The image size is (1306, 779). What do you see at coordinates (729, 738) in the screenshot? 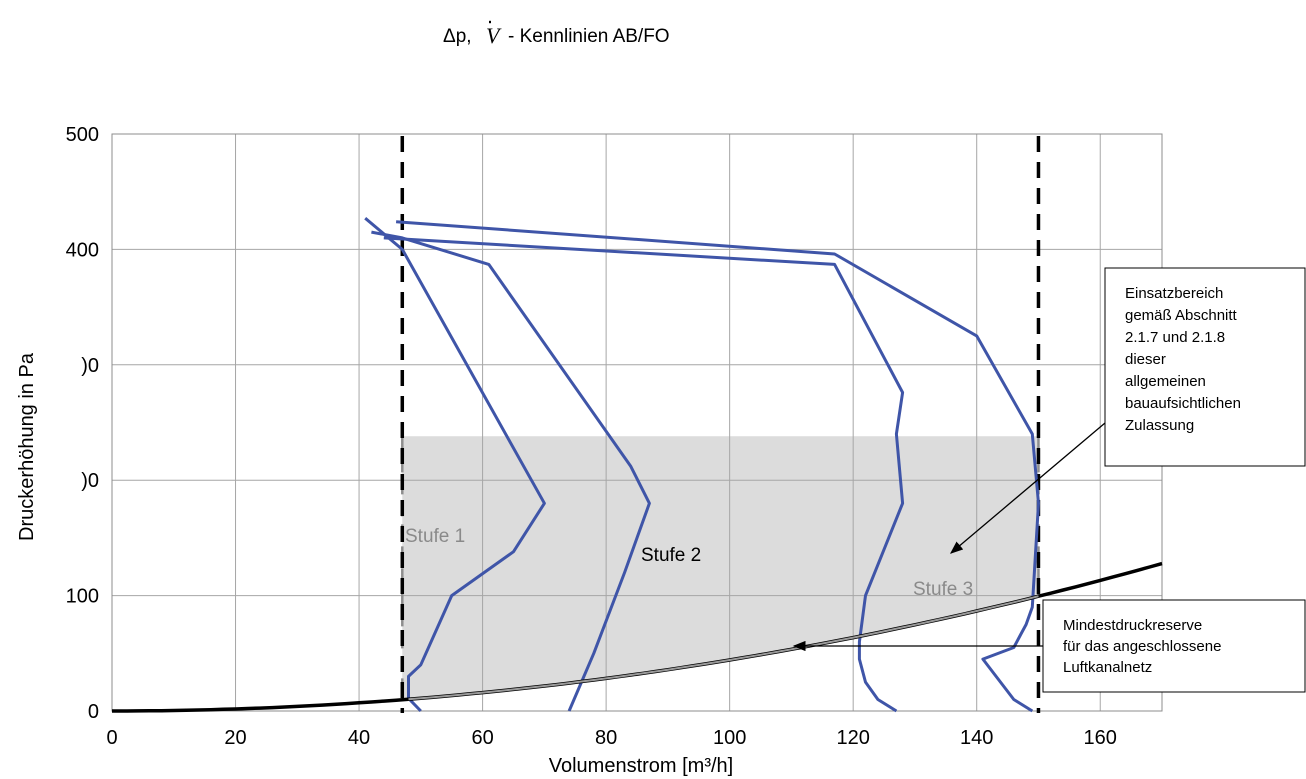
I see `x-tick-label: 100` at bounding box center [729, 738].